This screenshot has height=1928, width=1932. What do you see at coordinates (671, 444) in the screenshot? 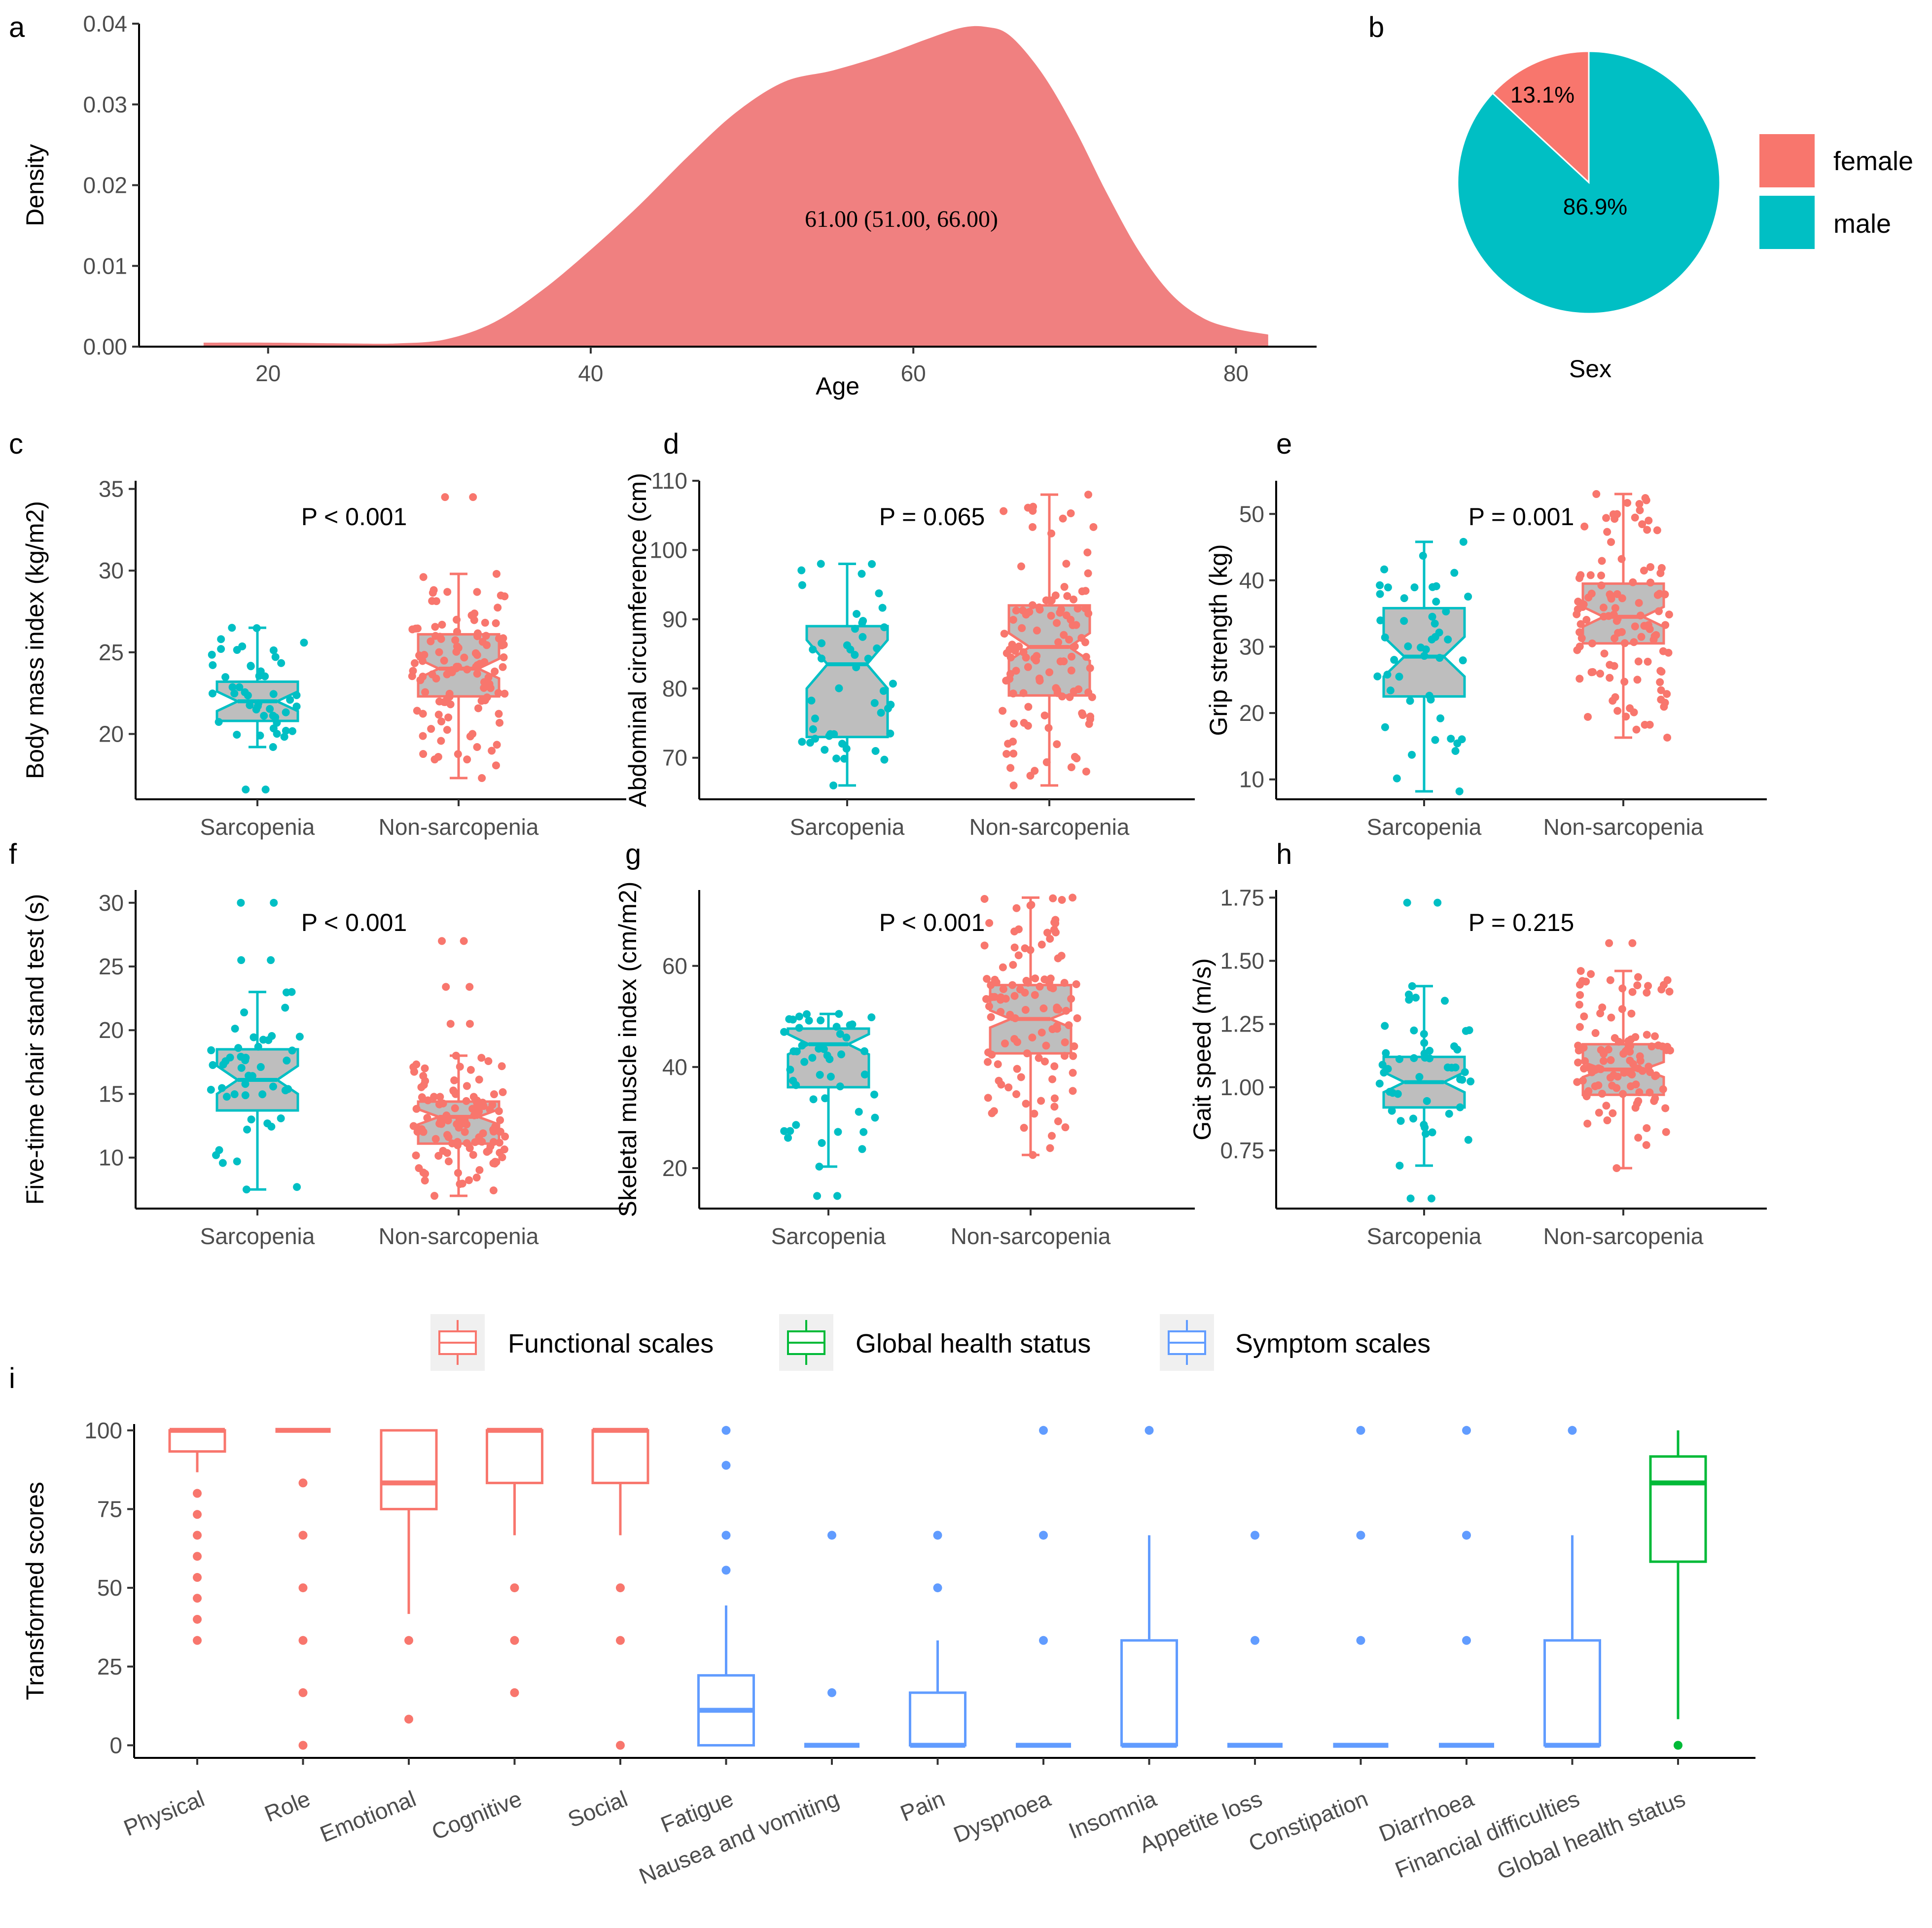
I see `panel-d-letter: d` at bounding box center [671, 444].